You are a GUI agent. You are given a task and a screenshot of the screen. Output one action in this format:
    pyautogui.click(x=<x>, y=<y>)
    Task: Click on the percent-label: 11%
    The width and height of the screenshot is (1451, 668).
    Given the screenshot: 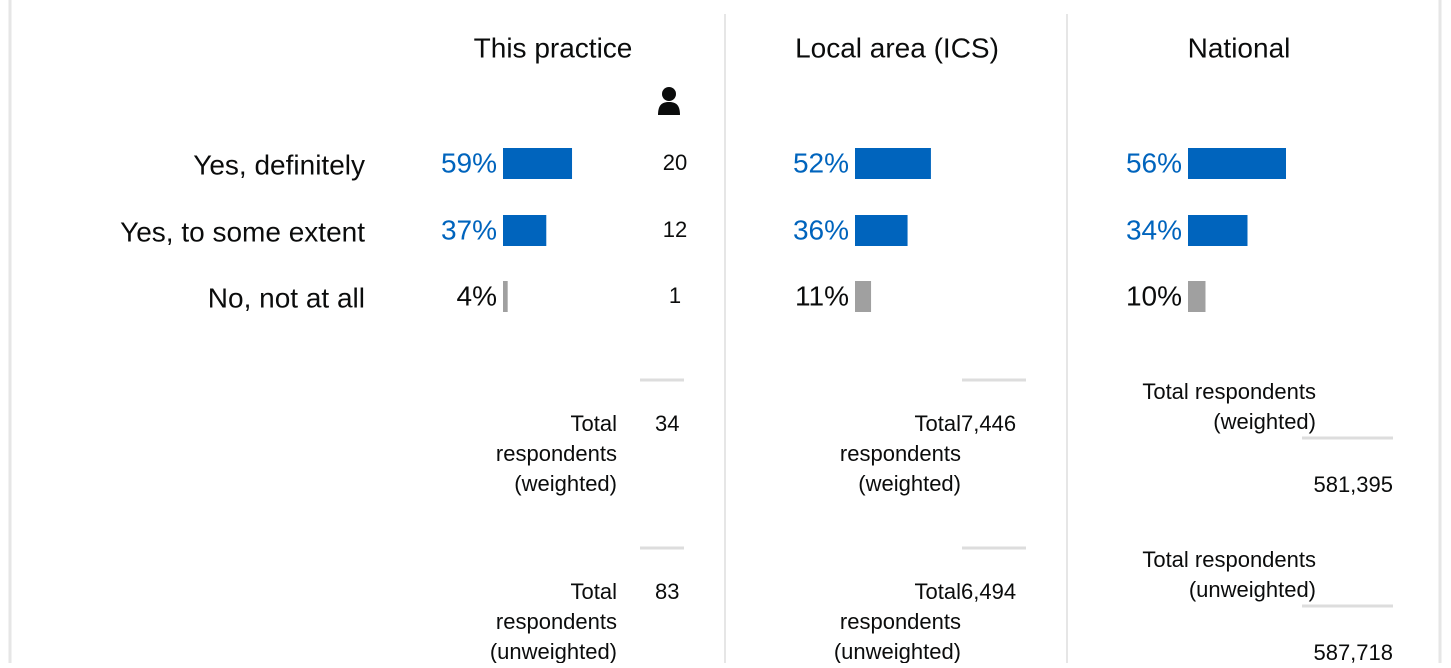 What is the action you would take?
    pyautogui.click(x=822, y=295)
    